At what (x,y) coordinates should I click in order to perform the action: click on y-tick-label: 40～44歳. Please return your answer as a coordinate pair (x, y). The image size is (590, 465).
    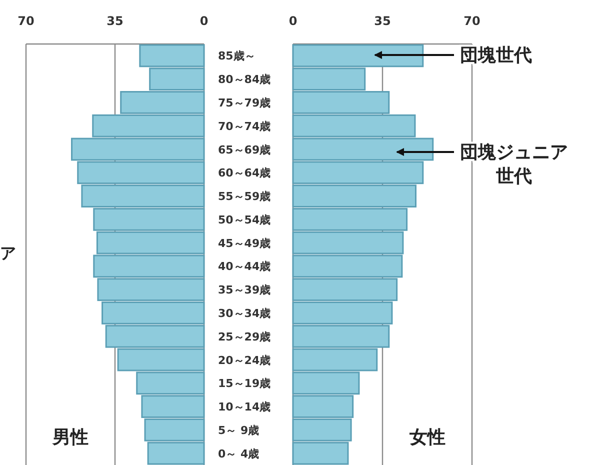
    Looking at the image, I should click on (244, 267).